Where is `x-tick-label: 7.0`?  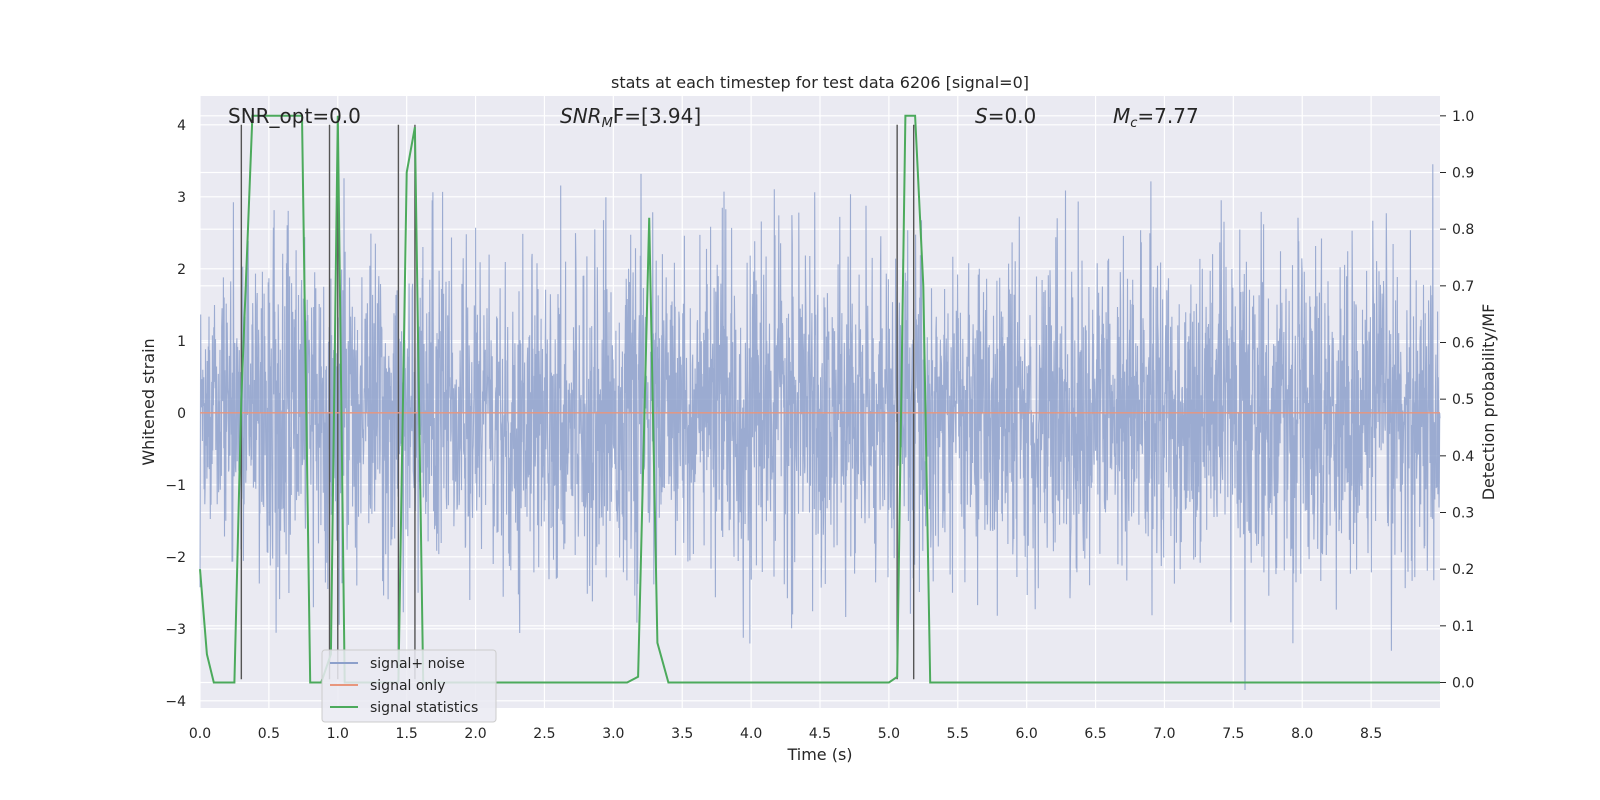
x-tick-label: 7.0 is located at coordinates (1164, 734).